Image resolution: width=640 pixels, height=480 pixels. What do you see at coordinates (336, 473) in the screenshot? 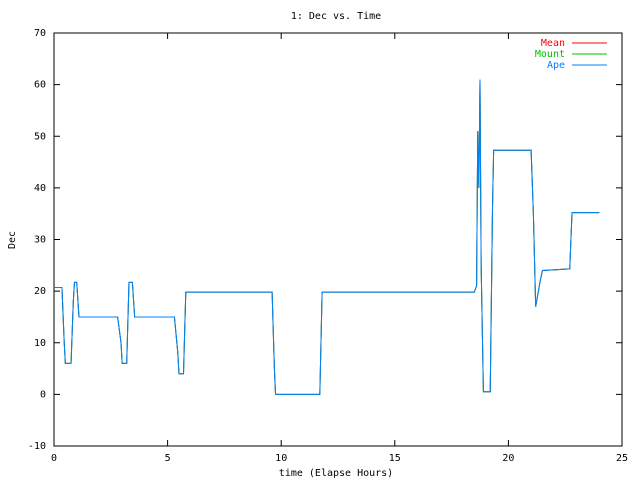
I see `x-axis-label: time (Elapse Hours)` at bounding box center [336, 473].